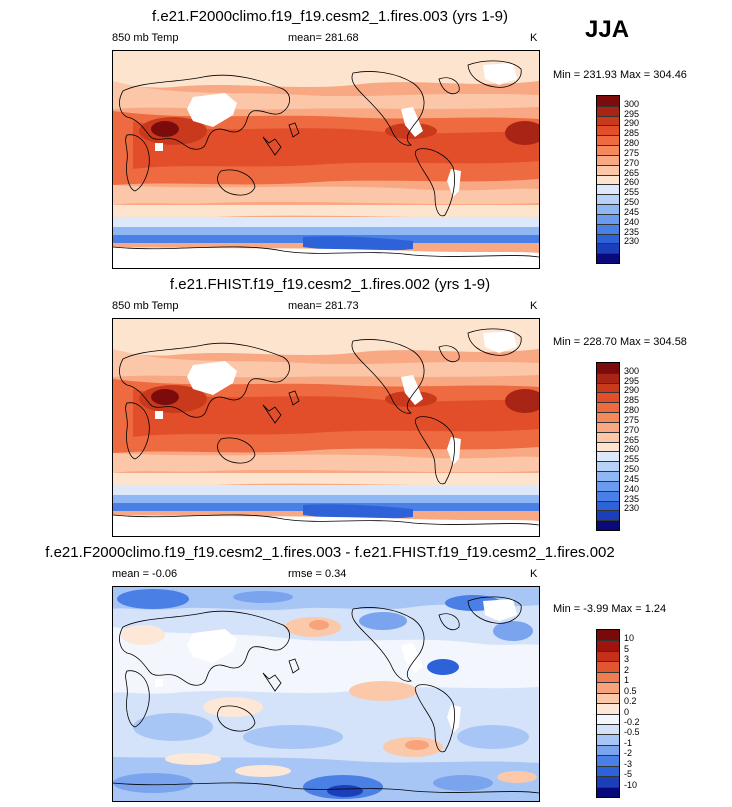 This screenshot has width=732, height=807. I want to click on panel-3-colorbar, so click(608, 713).